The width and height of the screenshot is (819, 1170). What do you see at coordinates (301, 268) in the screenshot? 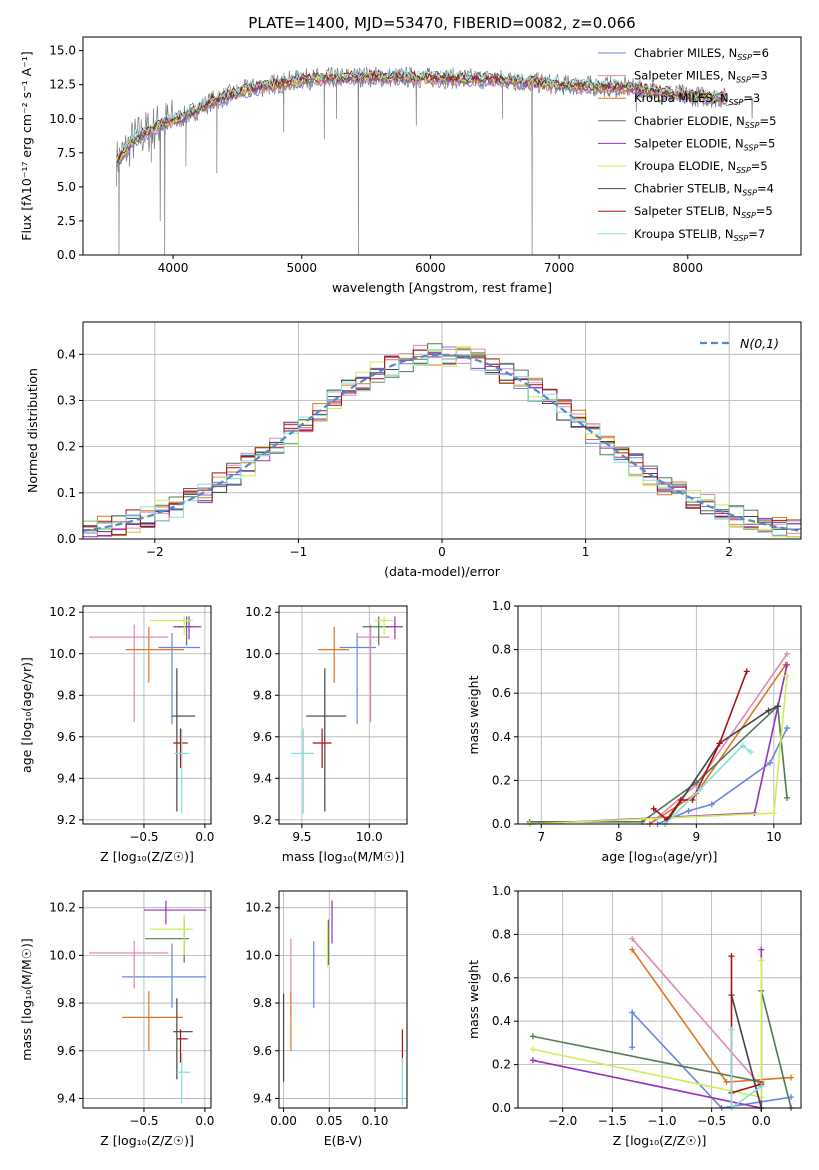
I see `x-tick-label: 5000` at bounding box center [301, 268].